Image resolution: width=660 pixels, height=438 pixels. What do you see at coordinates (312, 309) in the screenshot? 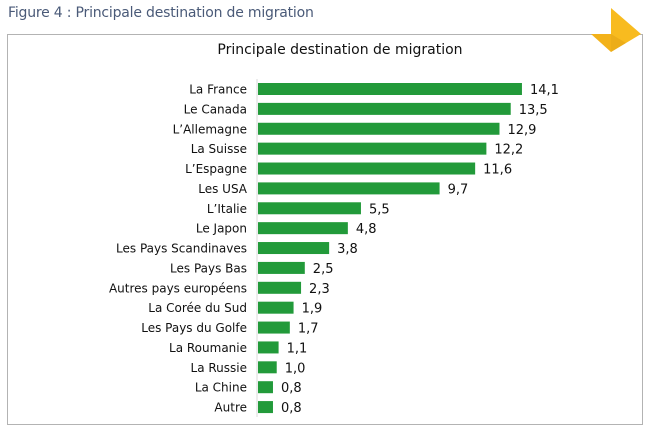
I see `value-label: 1,9` at bounding box center [312, 309].